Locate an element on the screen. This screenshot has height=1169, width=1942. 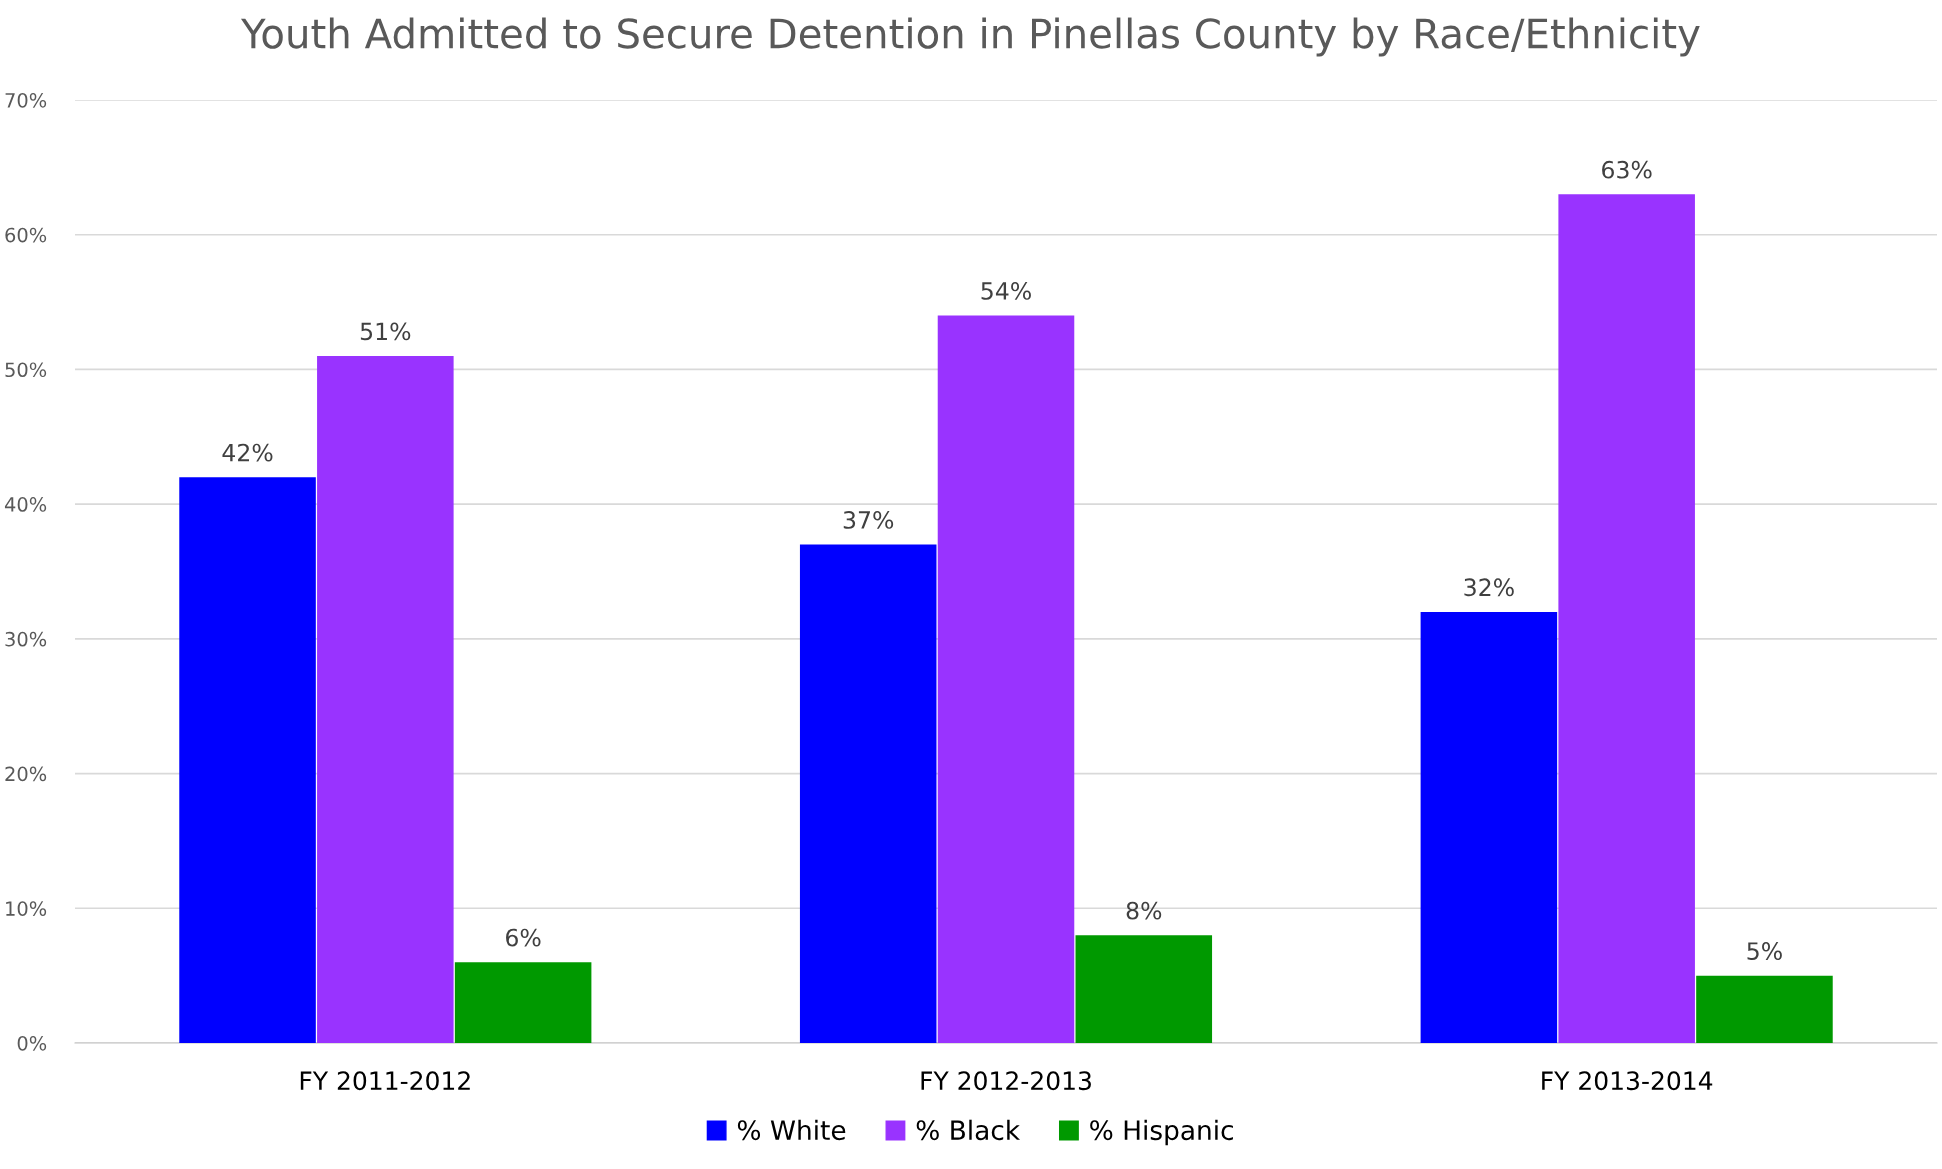
y-tick-label: 10% is located at coordinates (26, 908).